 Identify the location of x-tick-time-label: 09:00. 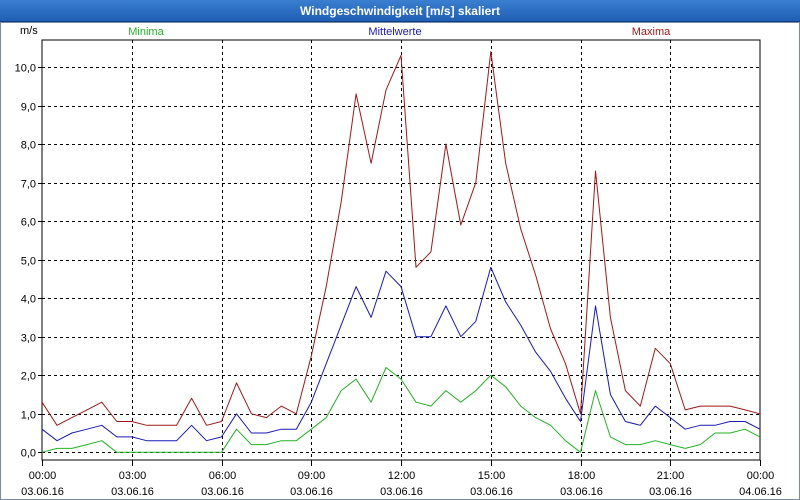
(312, 476).